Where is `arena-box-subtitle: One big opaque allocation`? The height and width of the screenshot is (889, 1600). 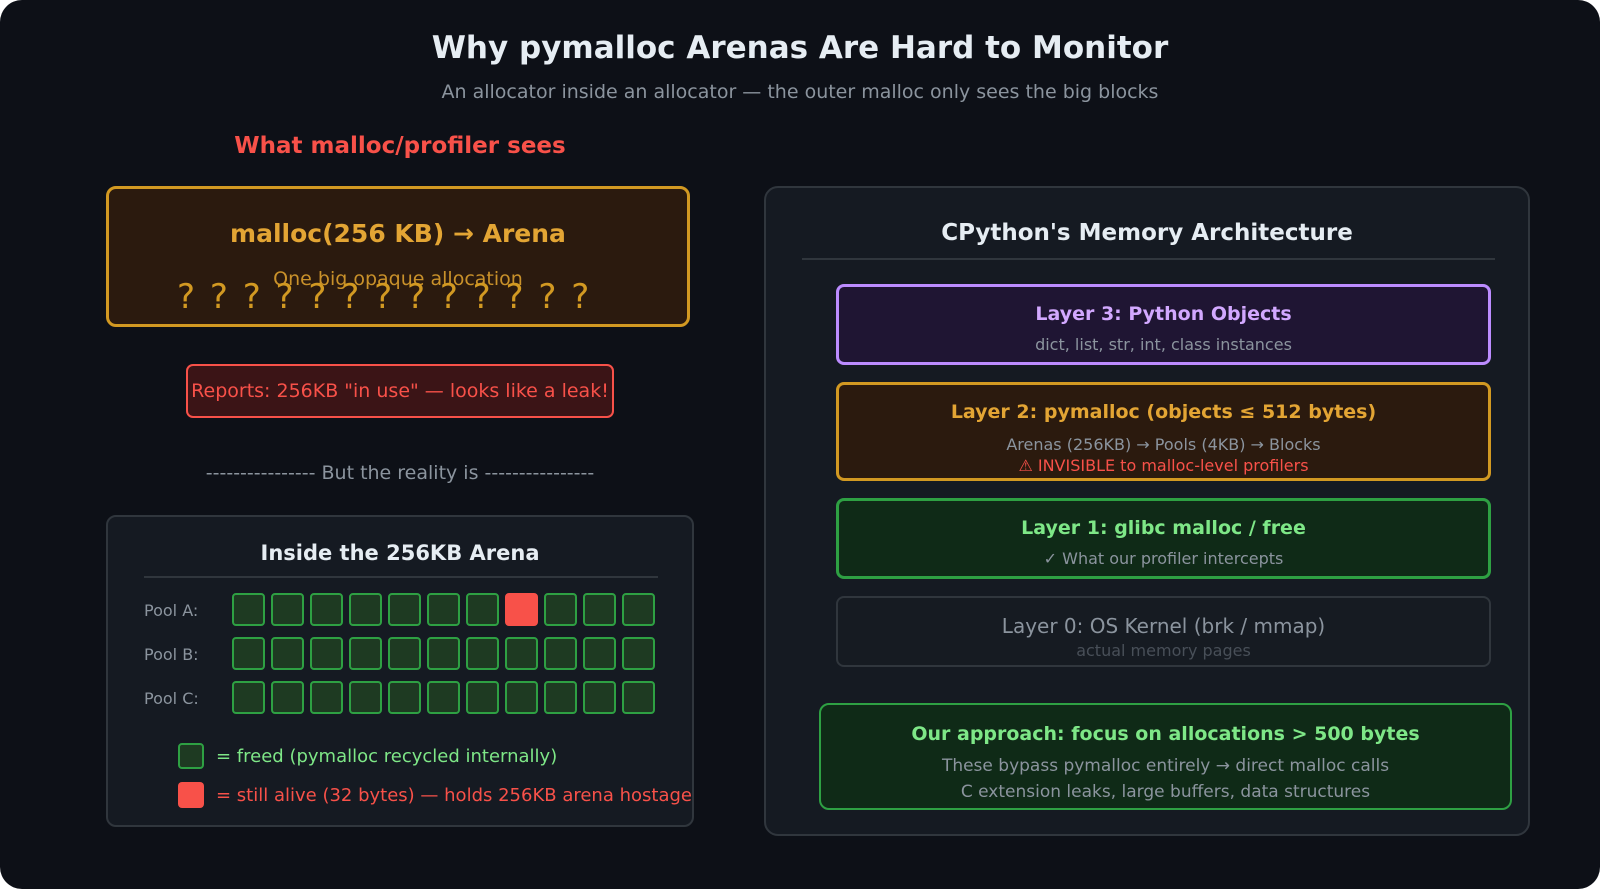
arena-box-subtitle: One big opaque allocation is located at coordinates (398, 279).